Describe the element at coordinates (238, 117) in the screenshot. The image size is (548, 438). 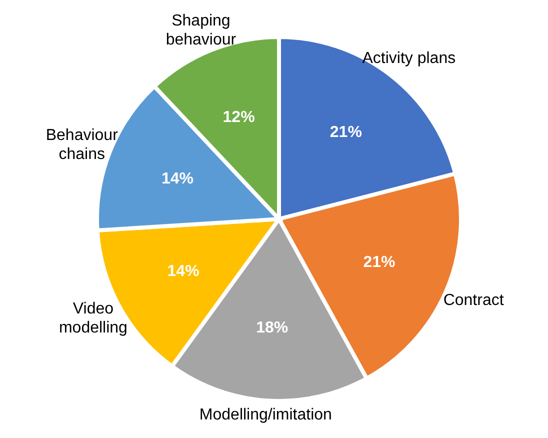
I see `data-label: 12%` at that location.